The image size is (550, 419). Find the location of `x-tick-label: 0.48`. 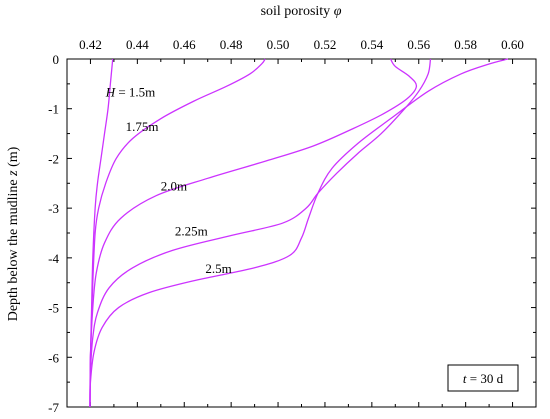

x-tick-label: 0.48 is located at coordinates (231, 44).